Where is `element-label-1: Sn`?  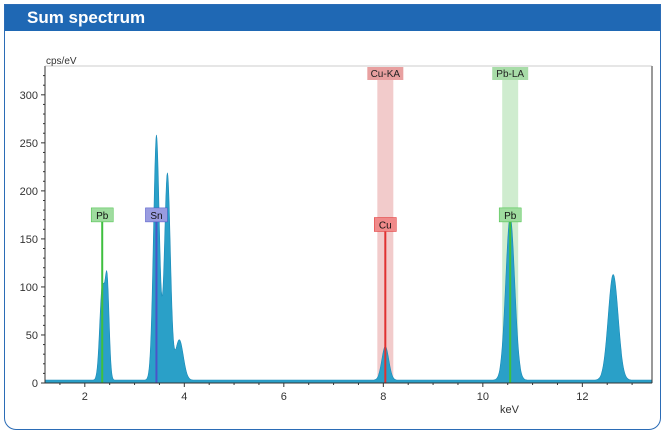 element-label-1: Sn is located at coordinates (156, 216).